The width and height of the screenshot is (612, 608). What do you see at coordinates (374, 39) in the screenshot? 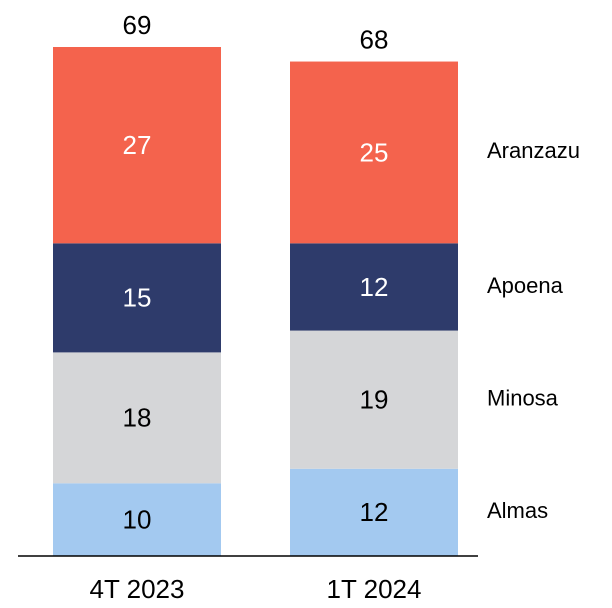
I see `total-label: 68` at bounding box center [374, 39].